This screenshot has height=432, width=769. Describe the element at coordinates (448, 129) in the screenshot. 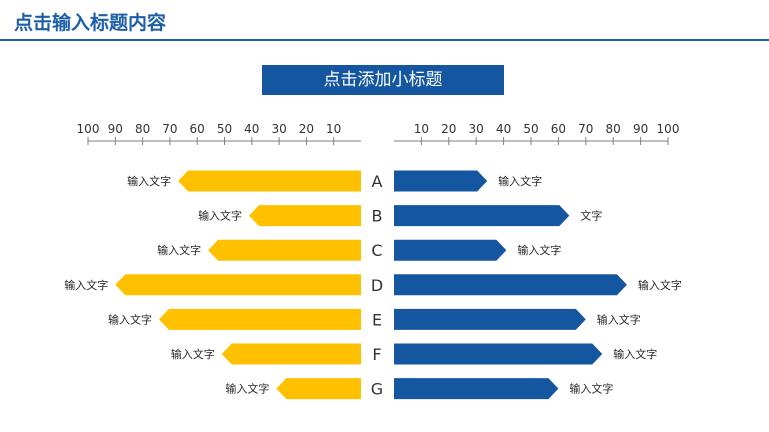

I see `right-axis-tick-label: 20` at that location.